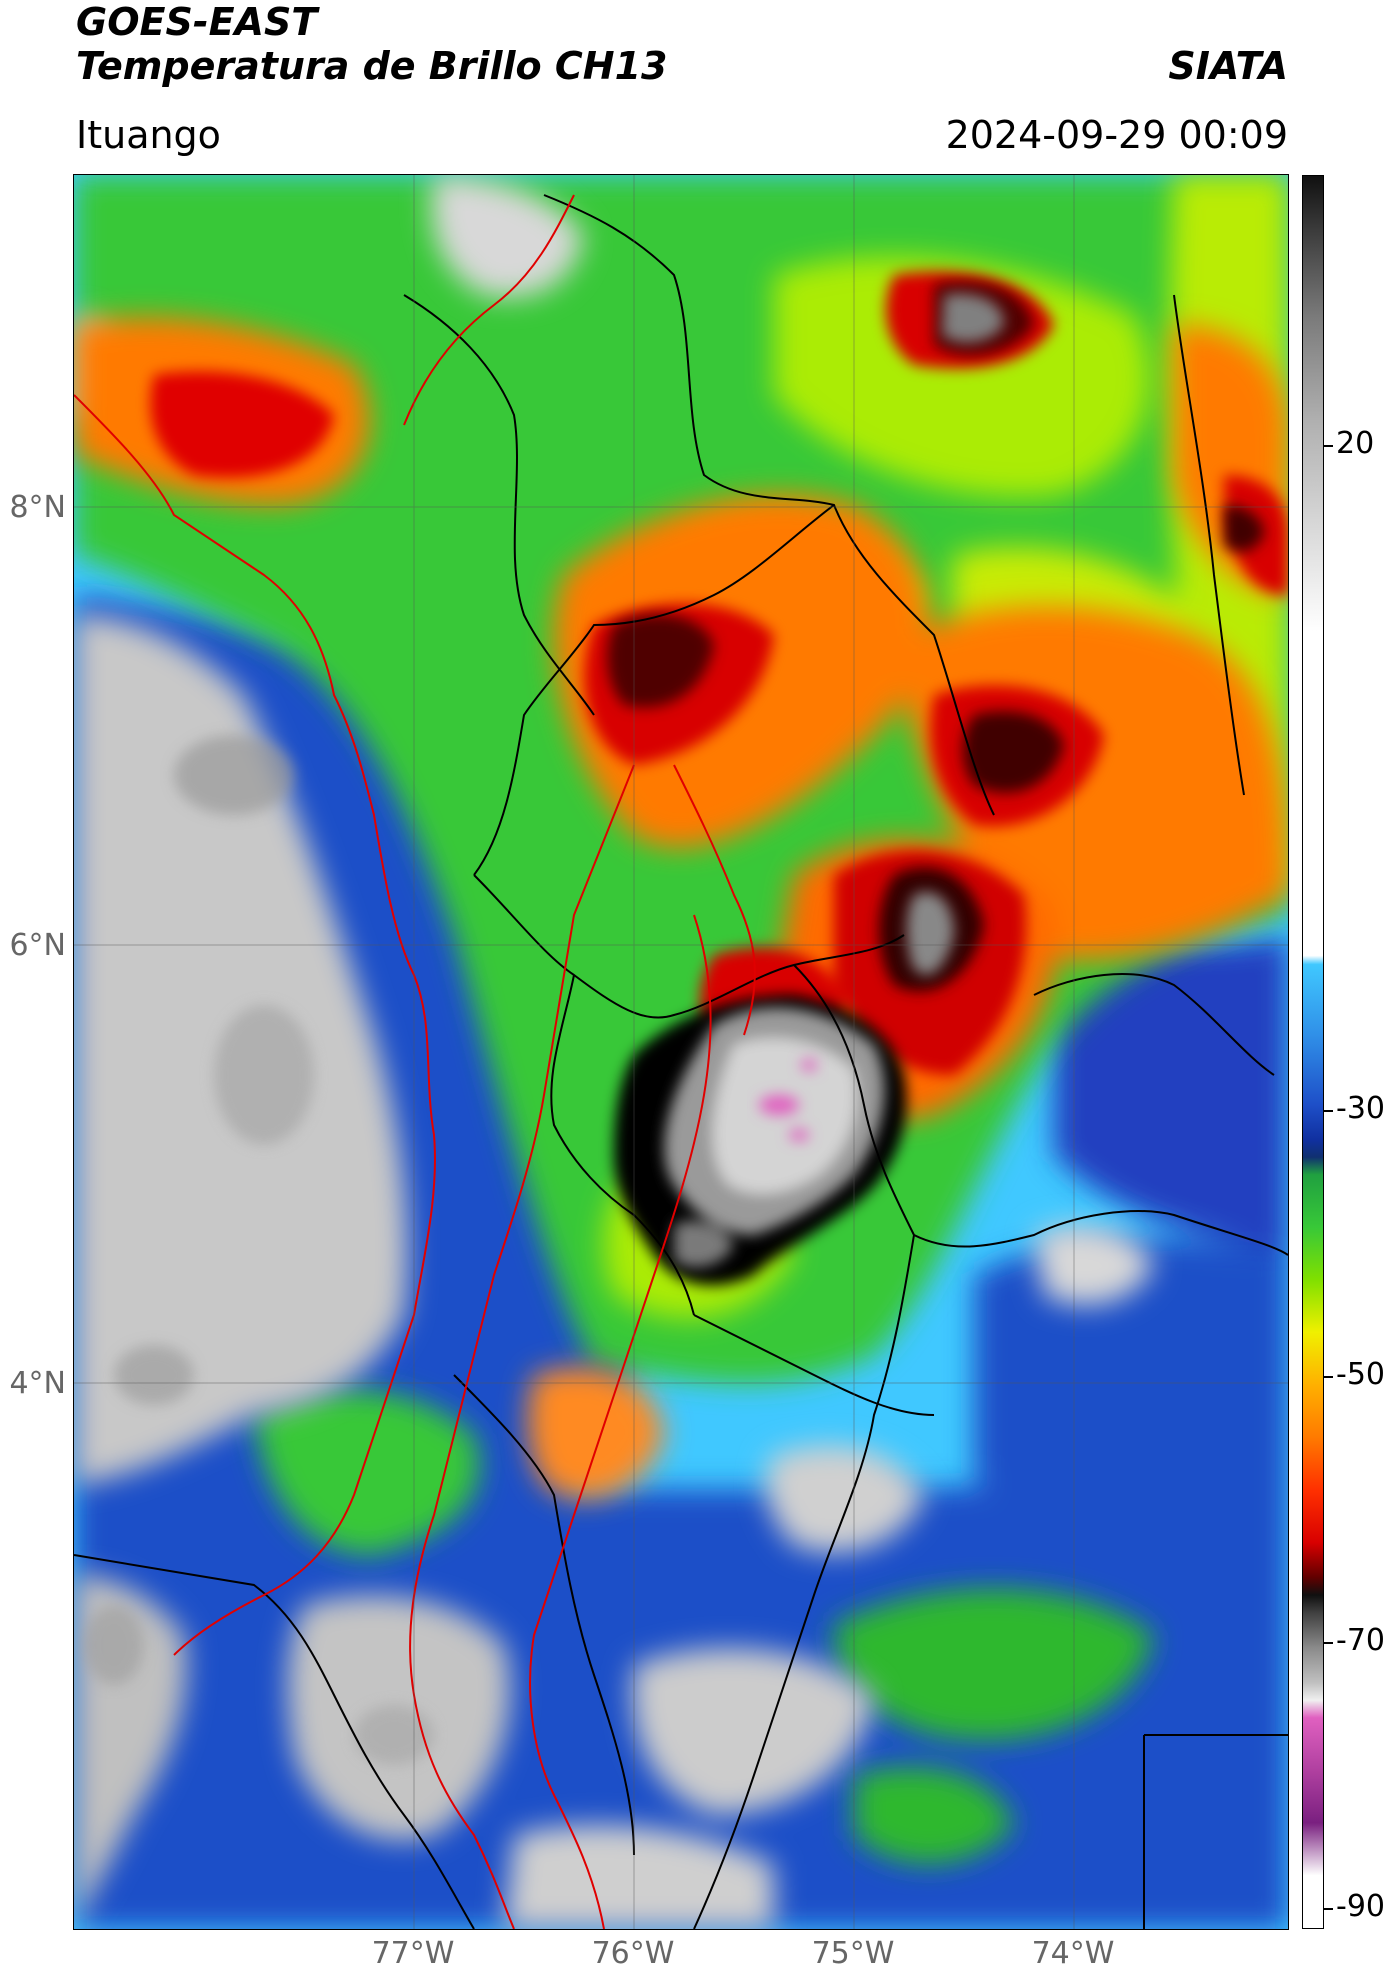 The image size is (1384, 1981). Describe the element at coordinates (853, 1953) in the screenshot. I see `lon-label-75w: 75°W` at that location.